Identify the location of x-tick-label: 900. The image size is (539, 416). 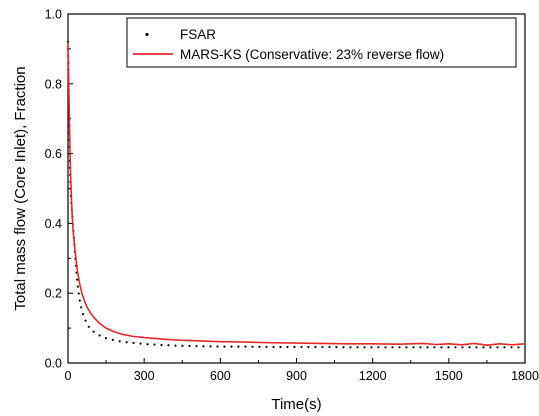
(296, 376).